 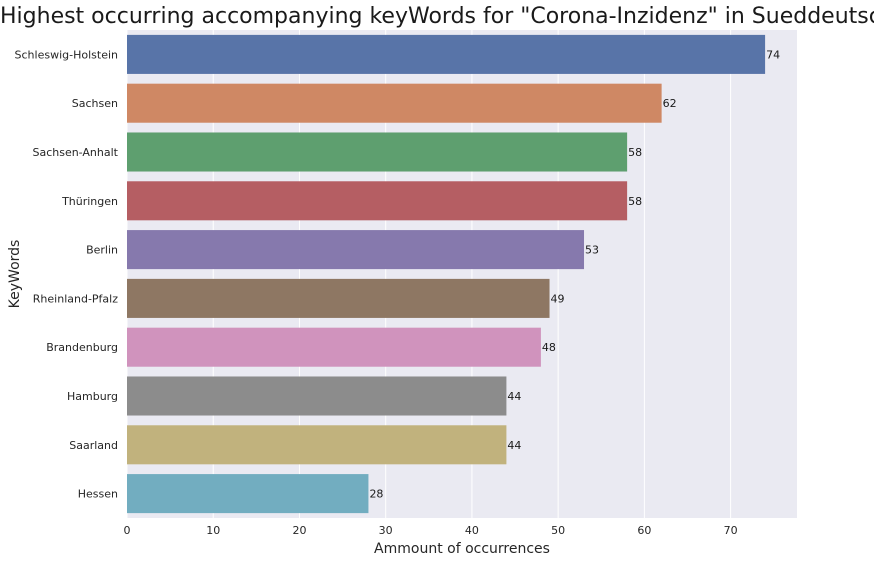 What do you see at coordinates (213, 530) in the screenshot?
I see `x-tick-label: 10` at bounding box center [213, 530].